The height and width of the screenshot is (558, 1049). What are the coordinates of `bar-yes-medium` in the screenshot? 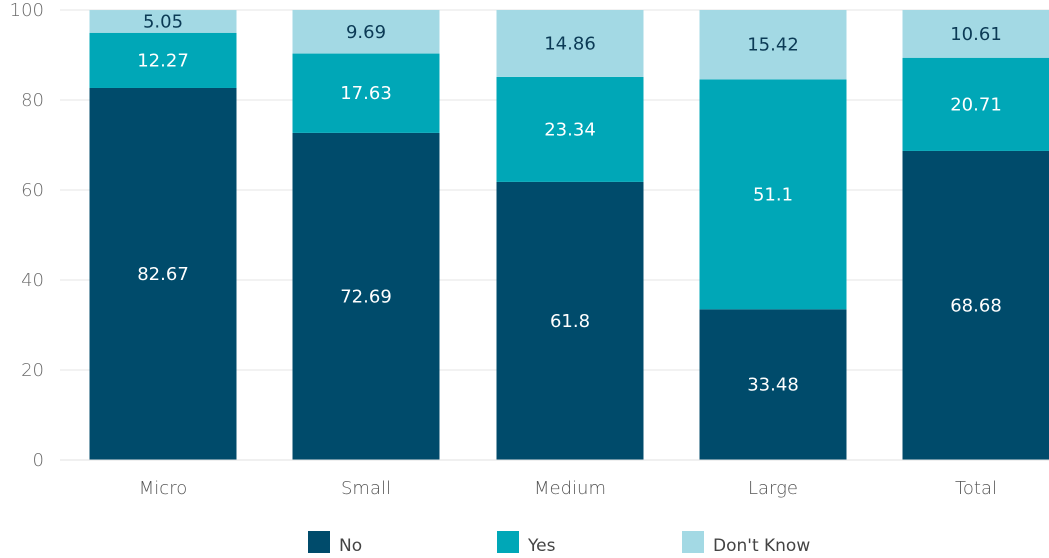 It's located at (570, 129).